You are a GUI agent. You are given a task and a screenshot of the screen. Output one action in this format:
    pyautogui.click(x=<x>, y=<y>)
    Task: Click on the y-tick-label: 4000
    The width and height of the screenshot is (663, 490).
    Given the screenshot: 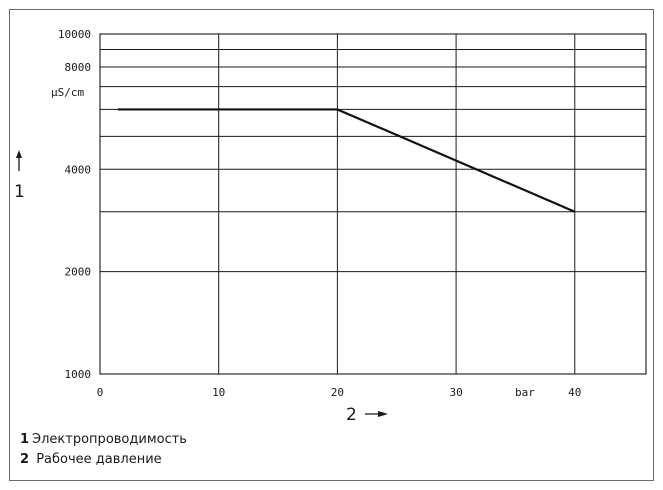 What is the action you would take?
    pyautogui.click(x=78, y=169)
    